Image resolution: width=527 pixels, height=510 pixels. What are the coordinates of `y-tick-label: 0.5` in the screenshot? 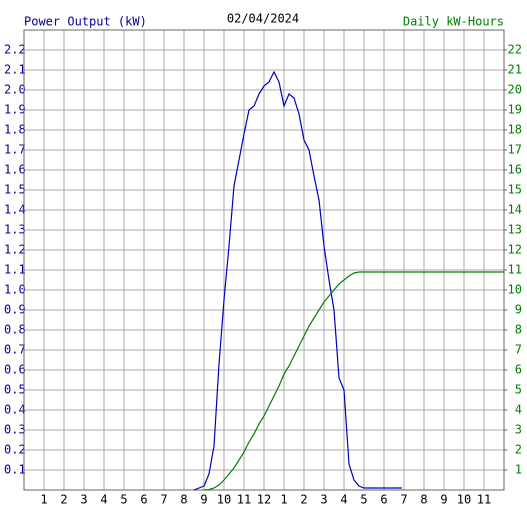 It's located at (15, 390).